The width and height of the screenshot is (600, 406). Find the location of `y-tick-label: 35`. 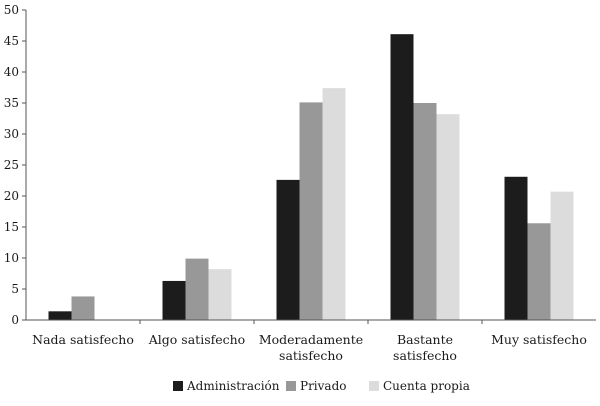

y-tick-label: 35 is located at coordinates (11, 103).